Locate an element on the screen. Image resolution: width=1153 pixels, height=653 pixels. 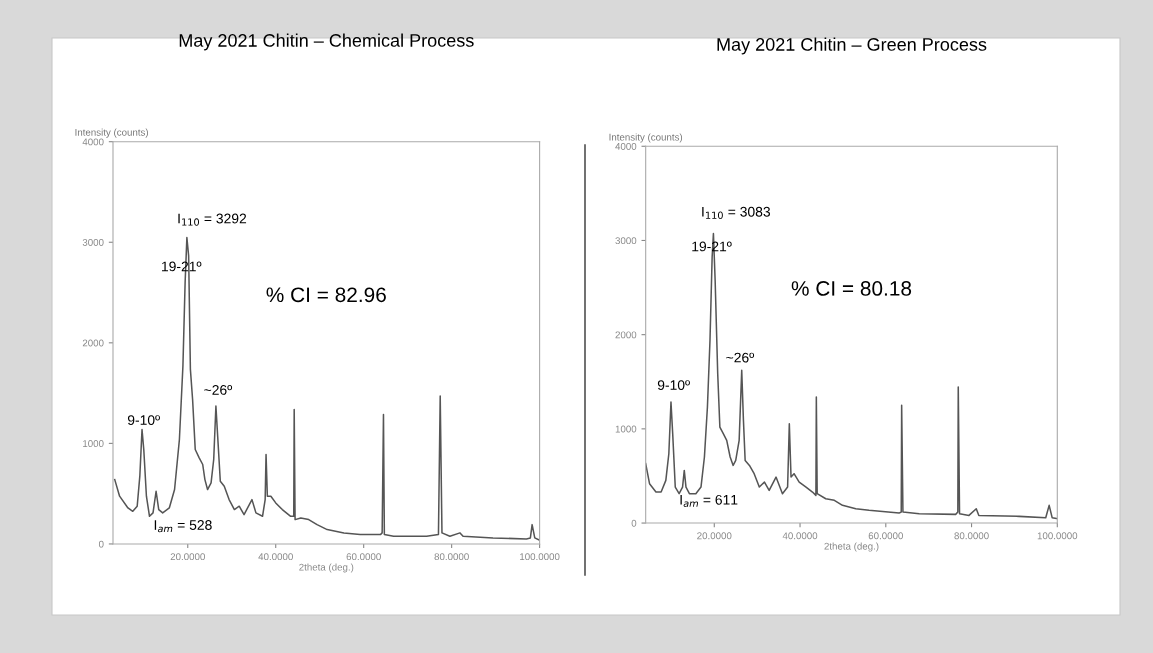
annotation: I$_{am}$ = 528 is located at coordinates (183, 526).